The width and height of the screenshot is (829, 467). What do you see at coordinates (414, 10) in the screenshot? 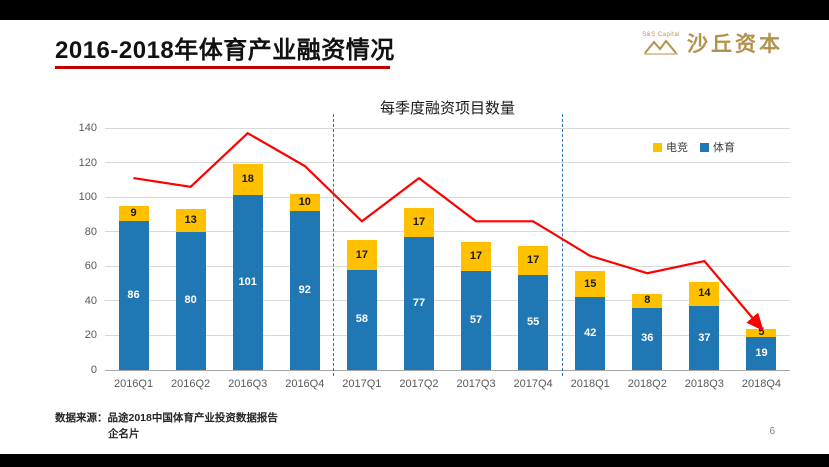
I see `top-letterbox` at bounding box center [414, 10].